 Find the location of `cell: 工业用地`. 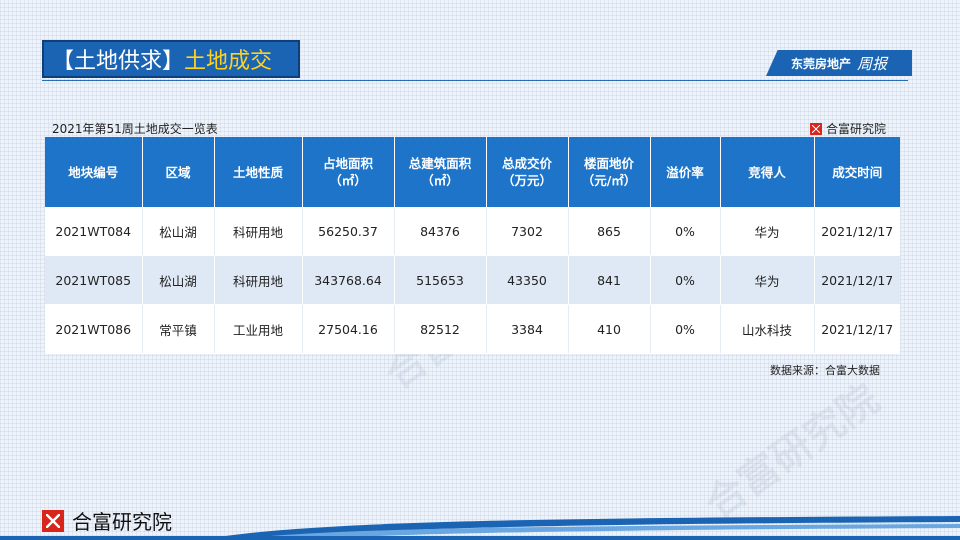

cell: 工业用地 is located at coordinates (258, 329).